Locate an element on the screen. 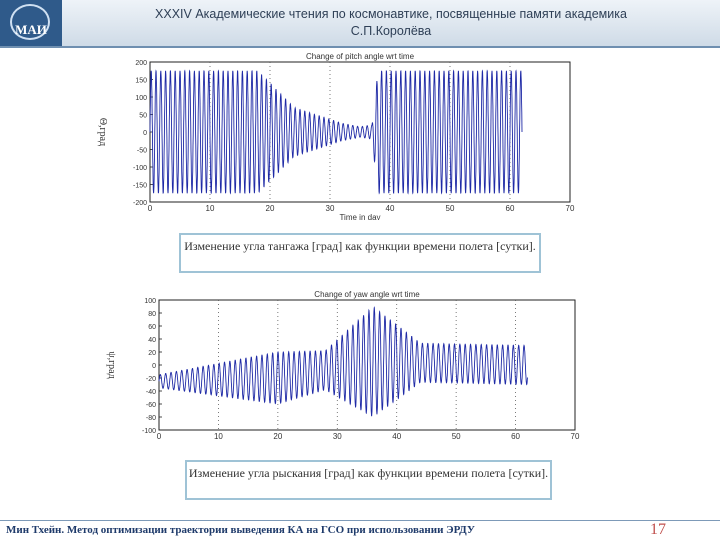  y-axis-label: ψ,град is located at coordinates (111, 364).